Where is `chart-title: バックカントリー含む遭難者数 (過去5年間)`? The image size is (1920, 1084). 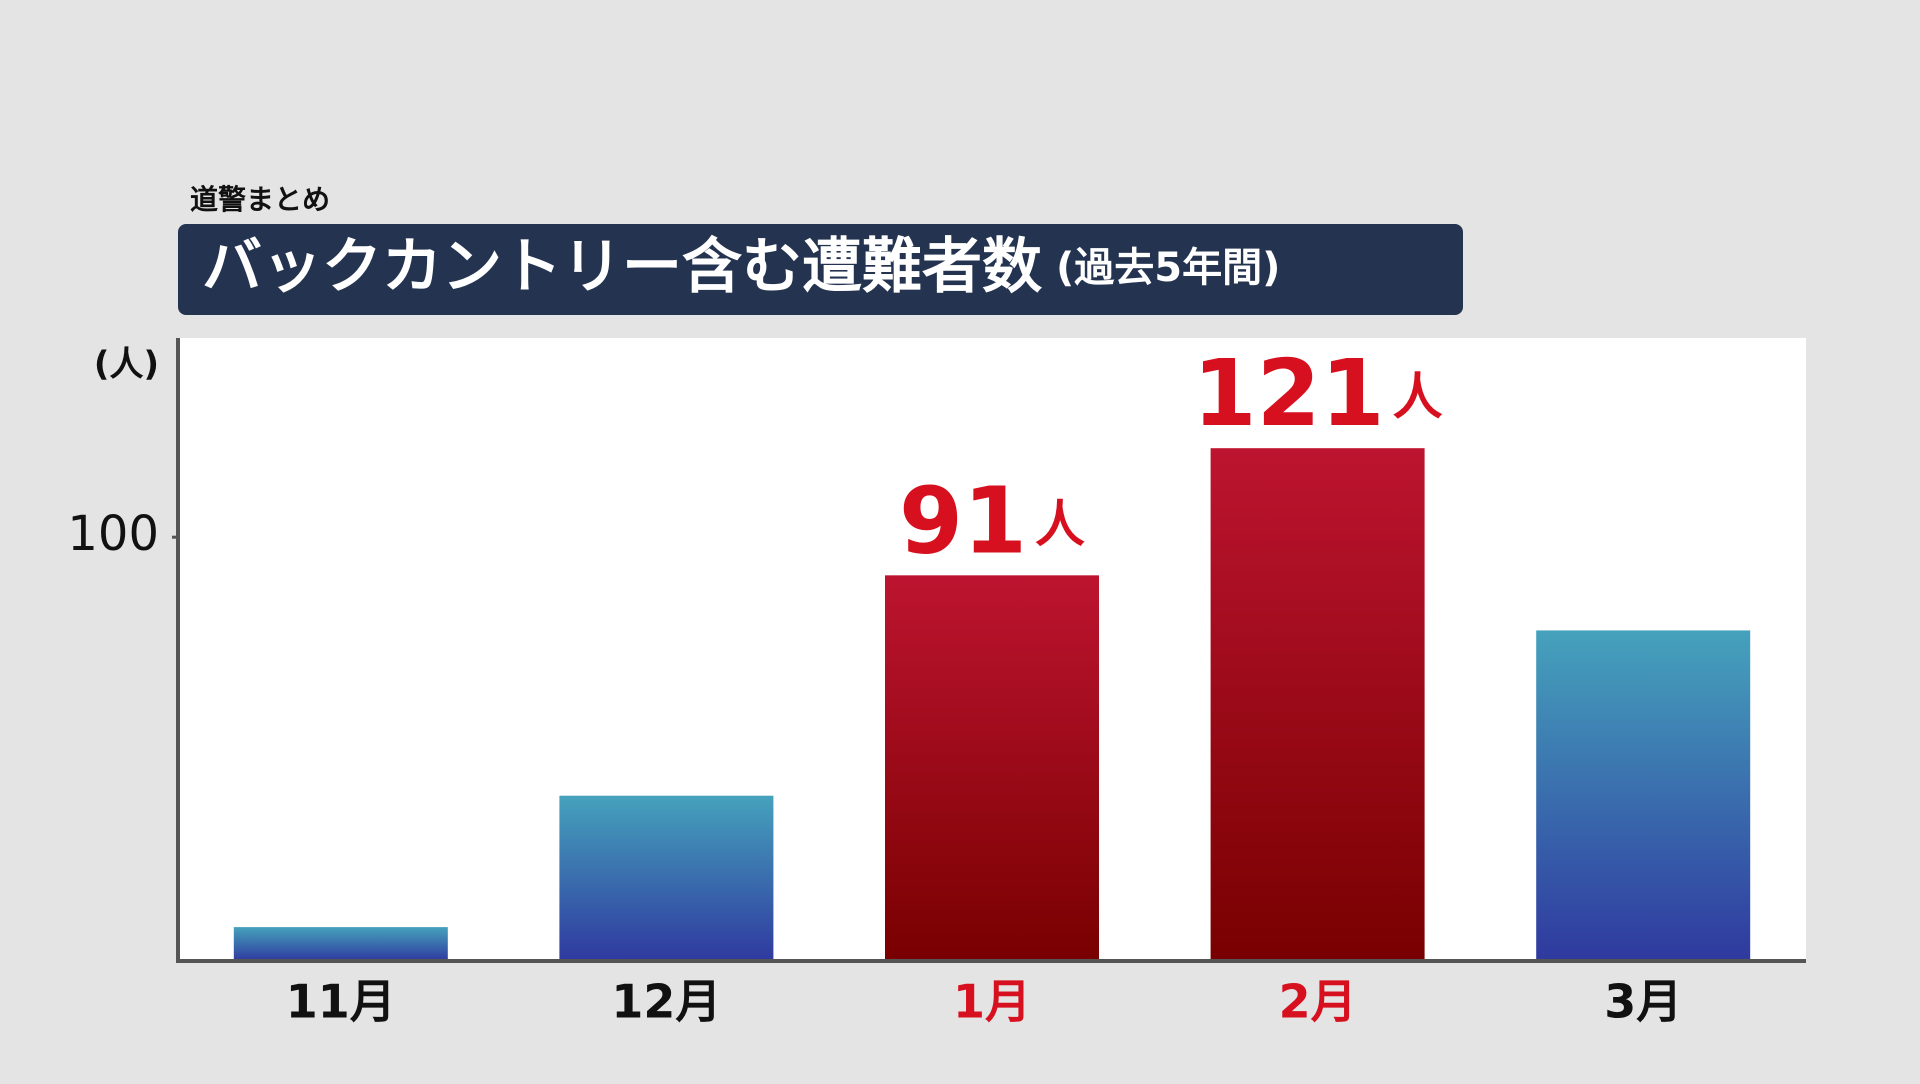 chart-title: バックカントリー含む遭難者数 (過去5年間) is located at coordinates (741, 267).